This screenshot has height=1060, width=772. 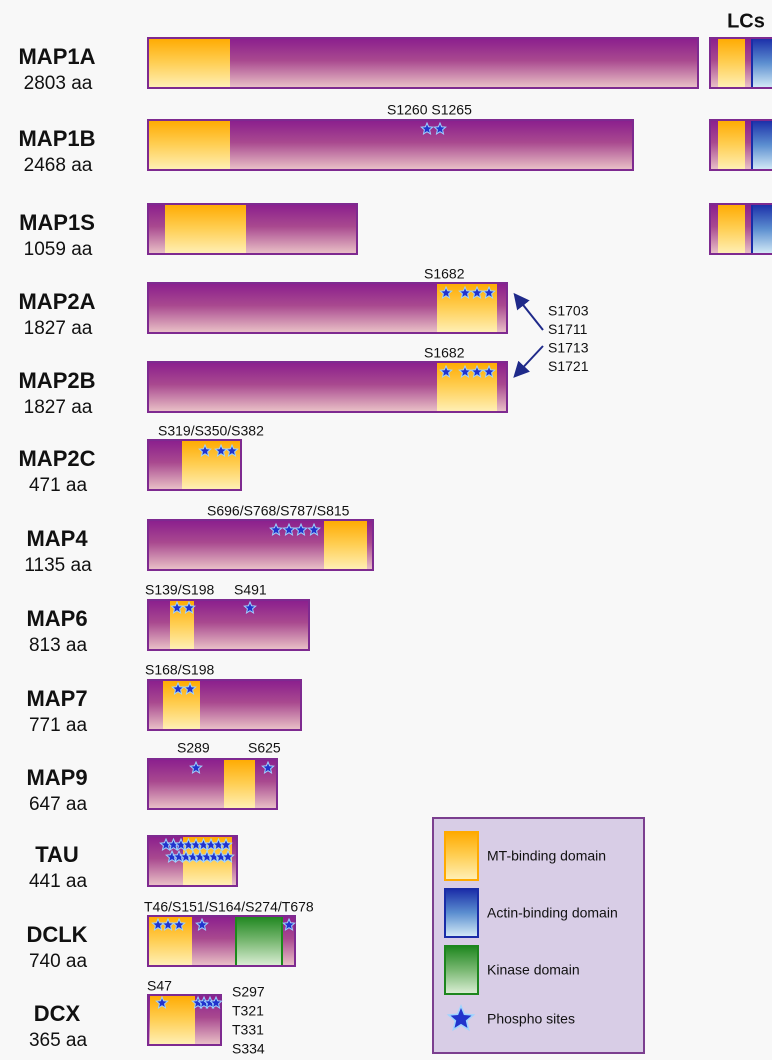 What do you see at coordinates (568, 366) in the screenshot?
I see `site-label: S1721` at bounding box center [568, 366].